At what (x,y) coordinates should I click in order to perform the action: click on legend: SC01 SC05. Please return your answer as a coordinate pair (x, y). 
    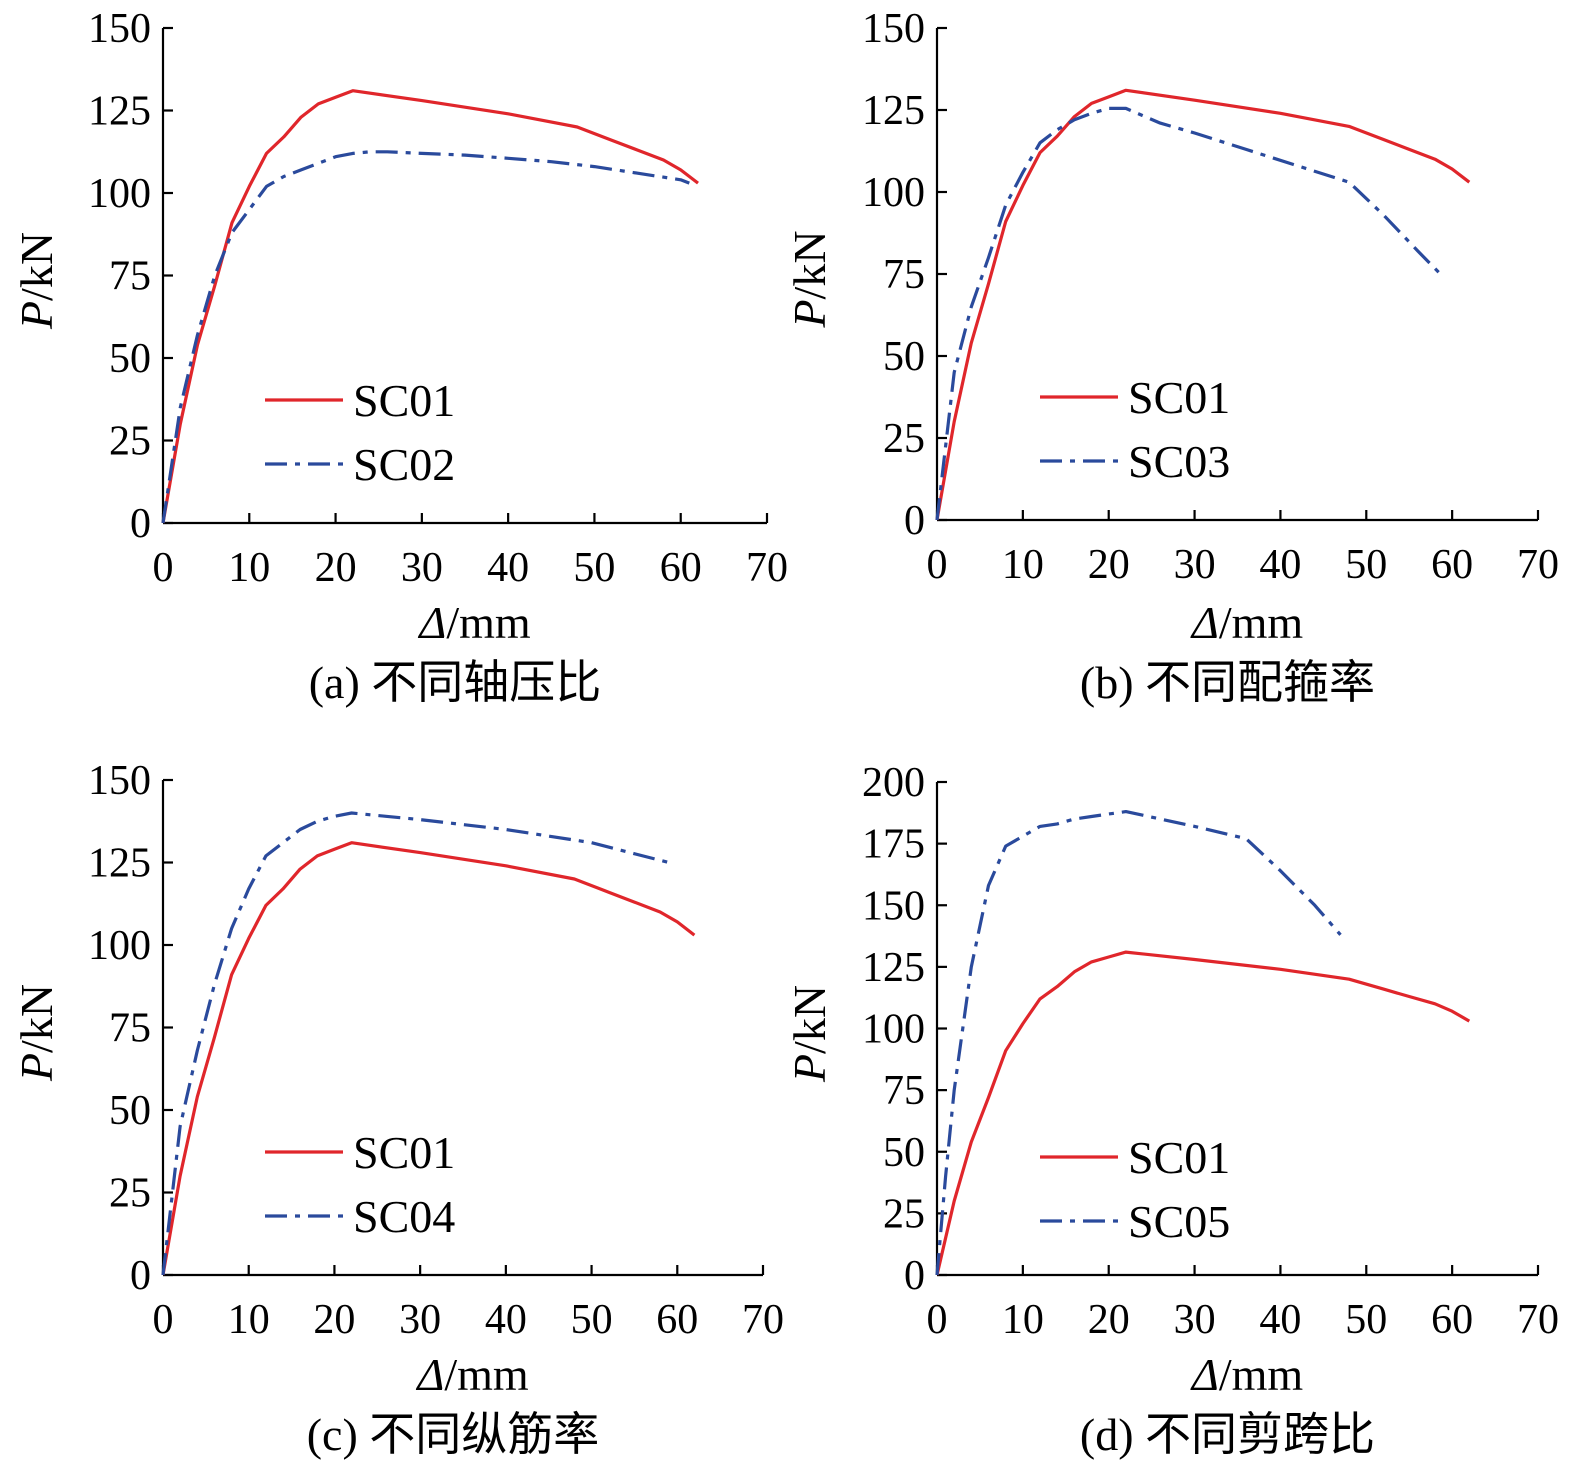
    Looking at the image, I should click on (1135, 1189).